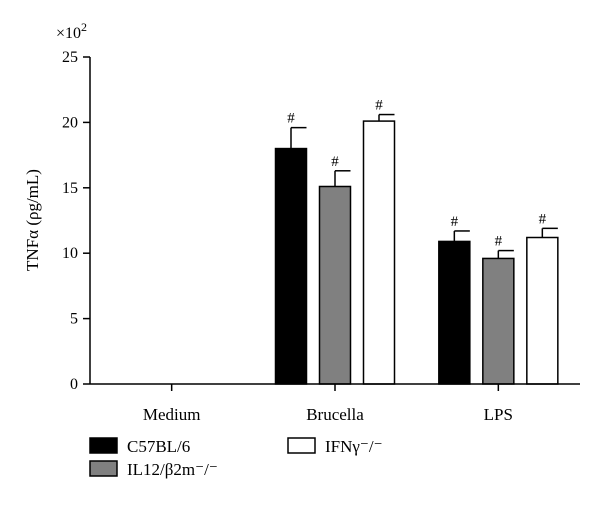 This screenshot has height=511, width=600. Describe the element at coordinates (158, 446) in the screenshot. I see `legend-label-1: C57BL/6` at that location.